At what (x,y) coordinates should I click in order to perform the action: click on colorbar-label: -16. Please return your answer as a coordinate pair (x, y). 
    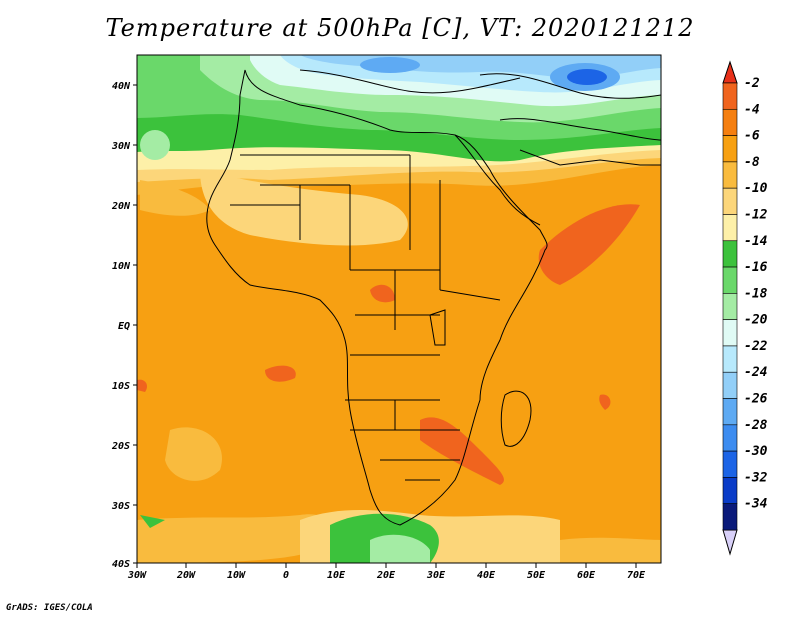
    Looking at the image, I should click on (756, 267).